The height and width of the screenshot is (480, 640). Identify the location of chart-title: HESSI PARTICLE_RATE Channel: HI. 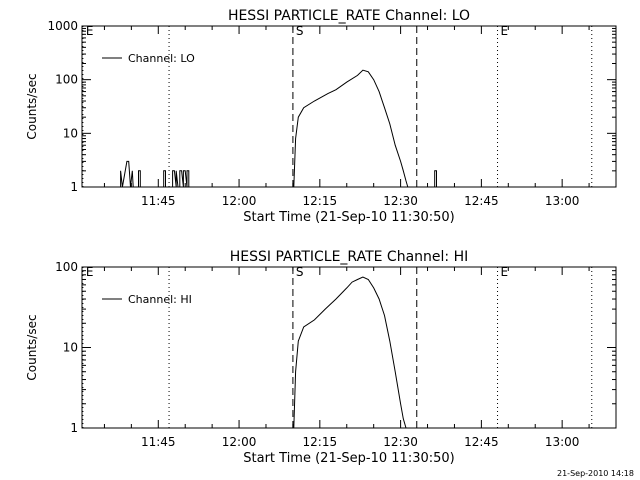
(349, 257).